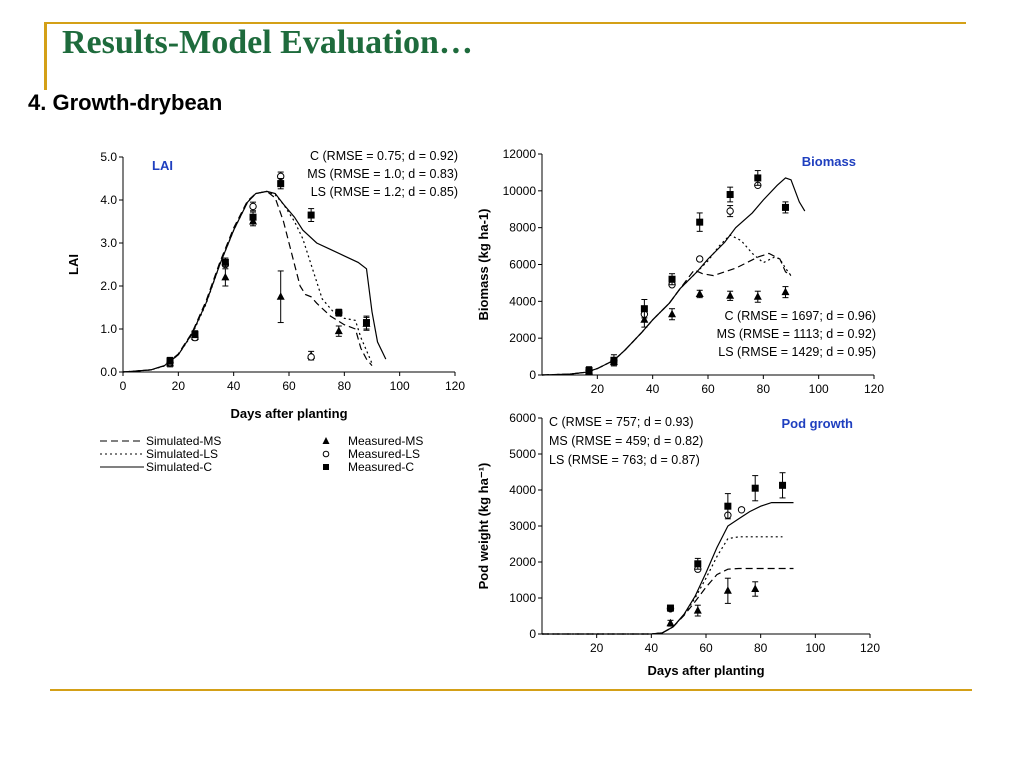  What do you see at coordinates (382, 174) in the screenshot?
I see `stats-line: MS (RMSE = 1.0; d = 0.83)` at bounding box center [382, 174].